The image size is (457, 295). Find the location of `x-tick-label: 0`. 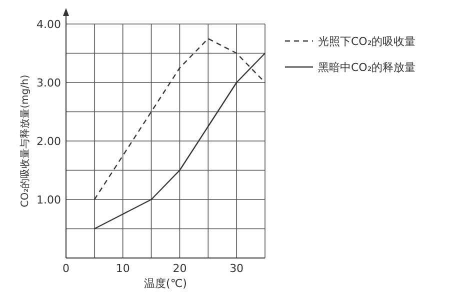

x-tick-label: 0 is located at coordinates (66, 268).